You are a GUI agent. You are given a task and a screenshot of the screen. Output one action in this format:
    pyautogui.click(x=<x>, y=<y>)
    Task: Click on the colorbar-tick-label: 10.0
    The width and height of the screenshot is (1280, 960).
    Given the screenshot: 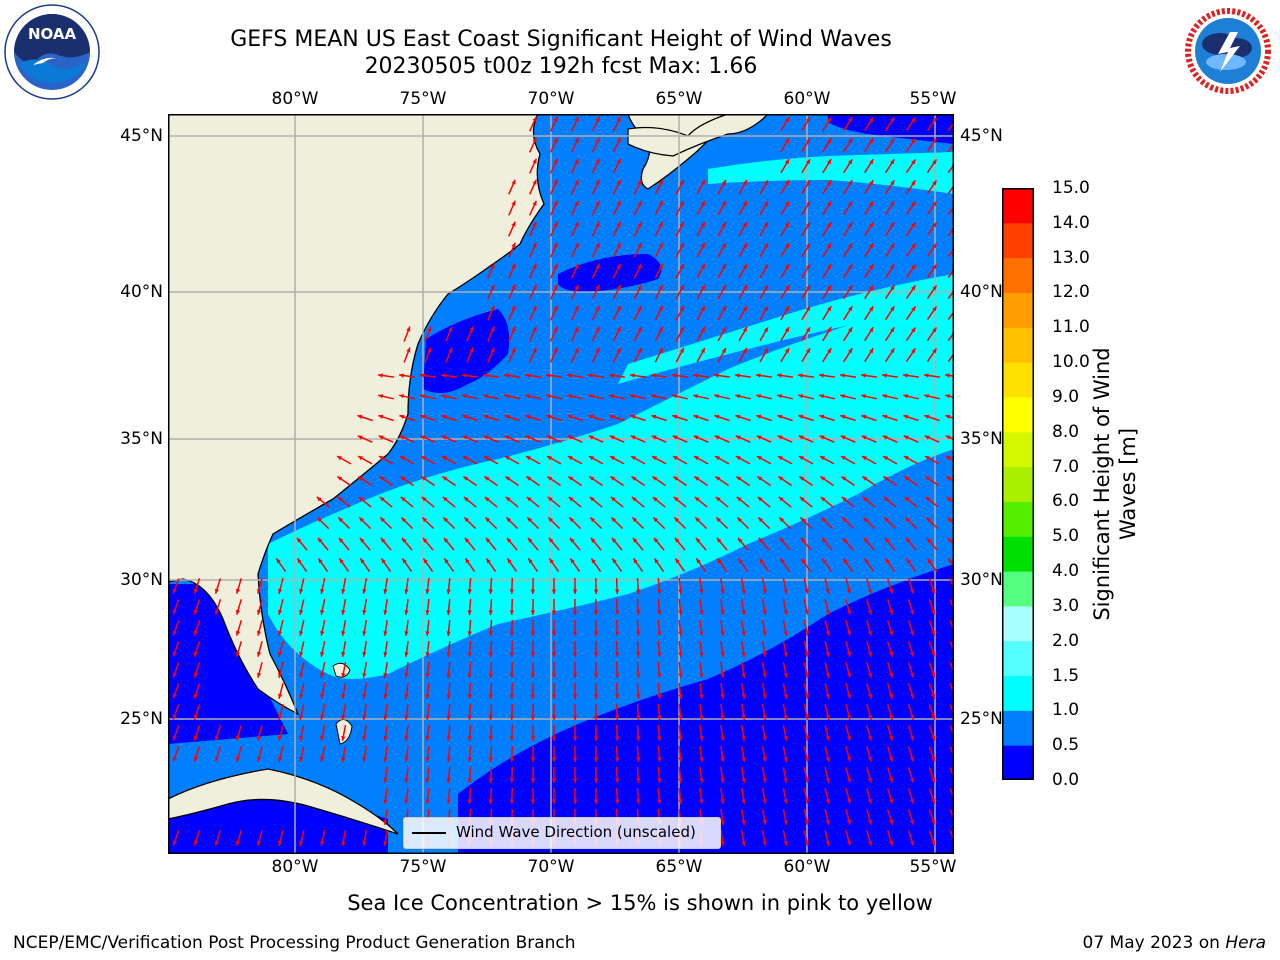 What is the action you would take?
    pyautogui.click(x=1071, y=362)
    